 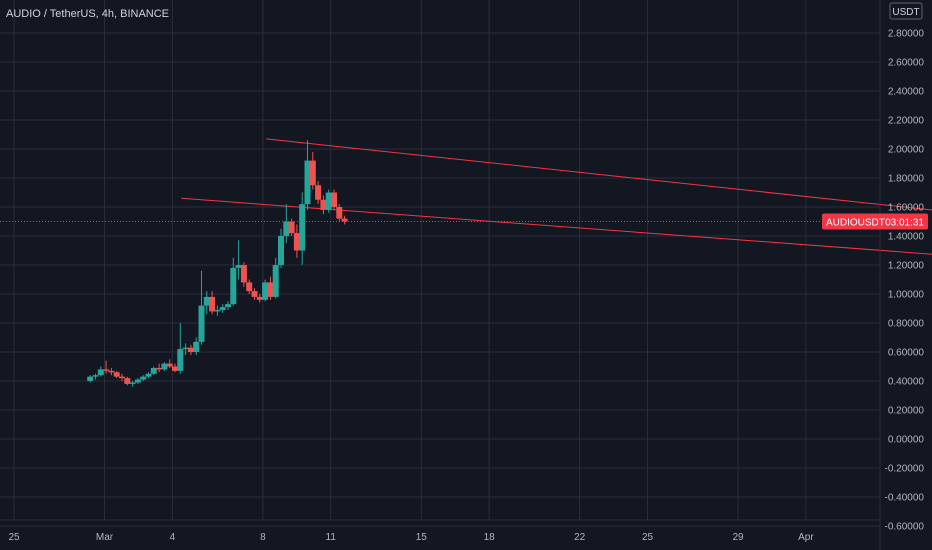 What do you see at coordinates (906, 34) in the screenshot?
I see `price-tick-label: 2.80000` at bounding box center [906, 34].